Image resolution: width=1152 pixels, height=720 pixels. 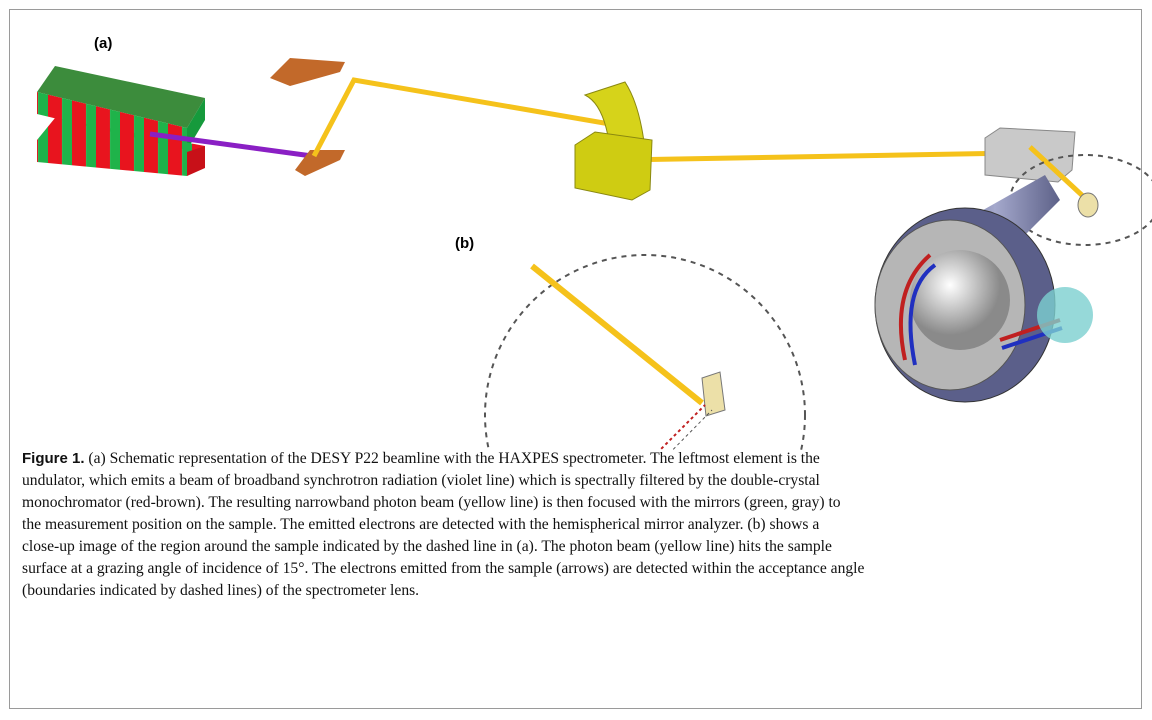 I want to click on dashed-region, so click(x=645, y=352).